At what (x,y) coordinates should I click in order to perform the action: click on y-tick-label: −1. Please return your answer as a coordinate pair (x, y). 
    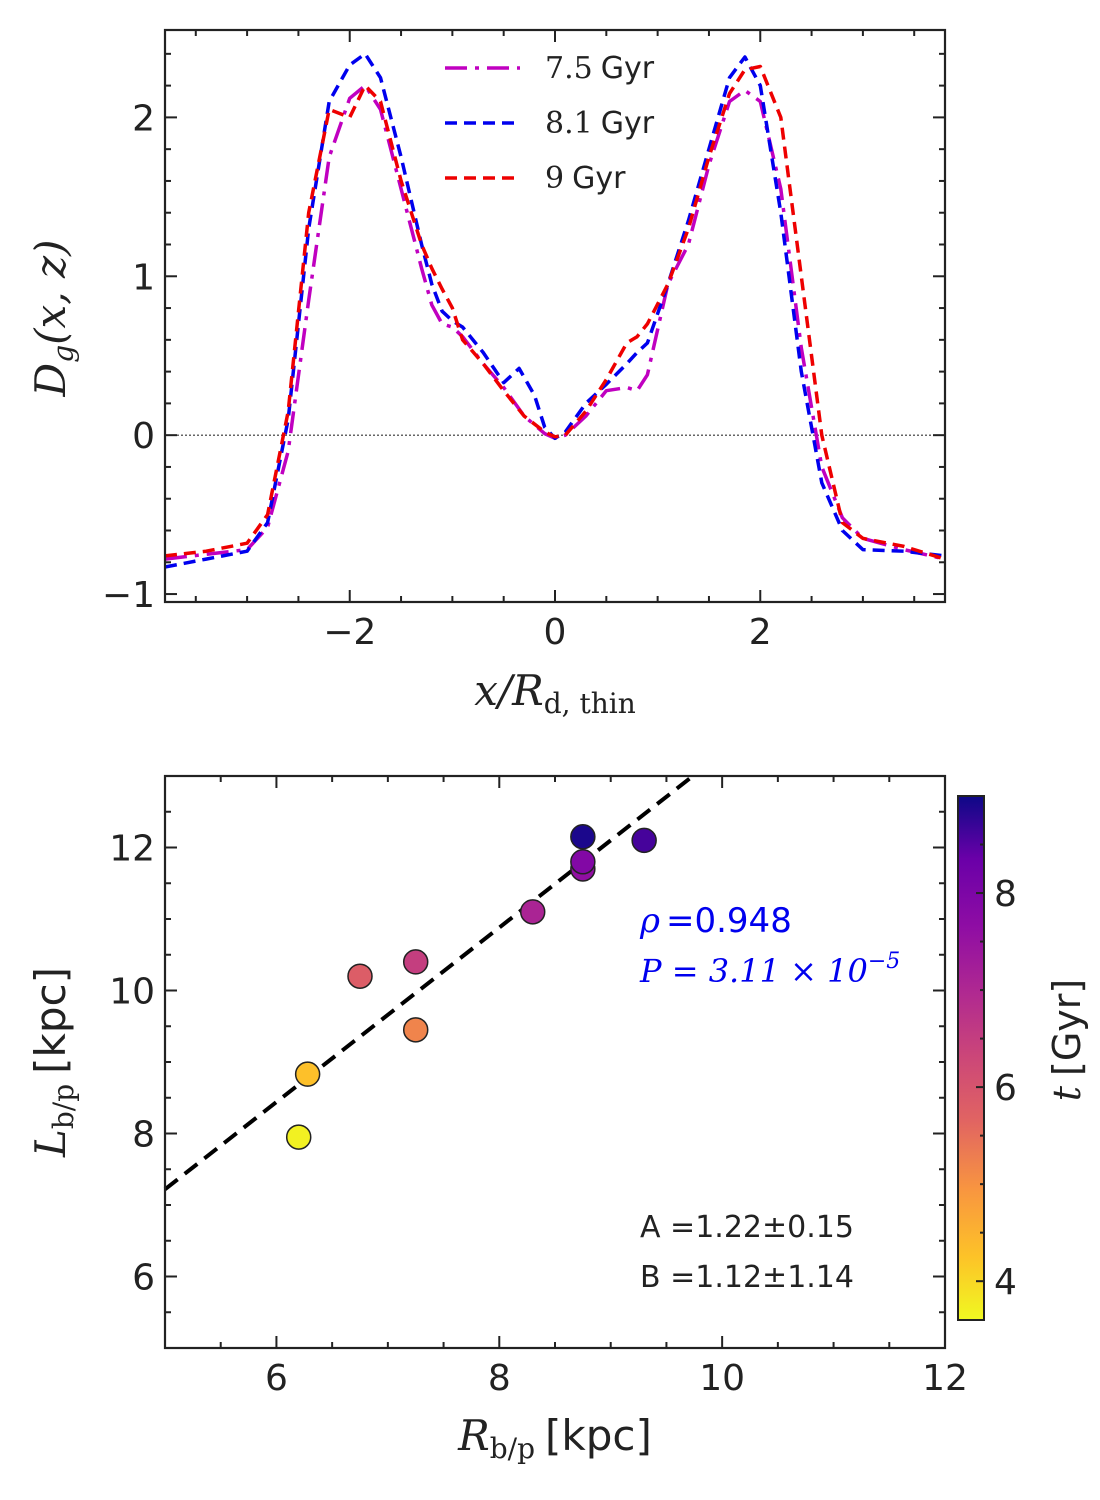
    Looking at the image, I should click on (128, 595).